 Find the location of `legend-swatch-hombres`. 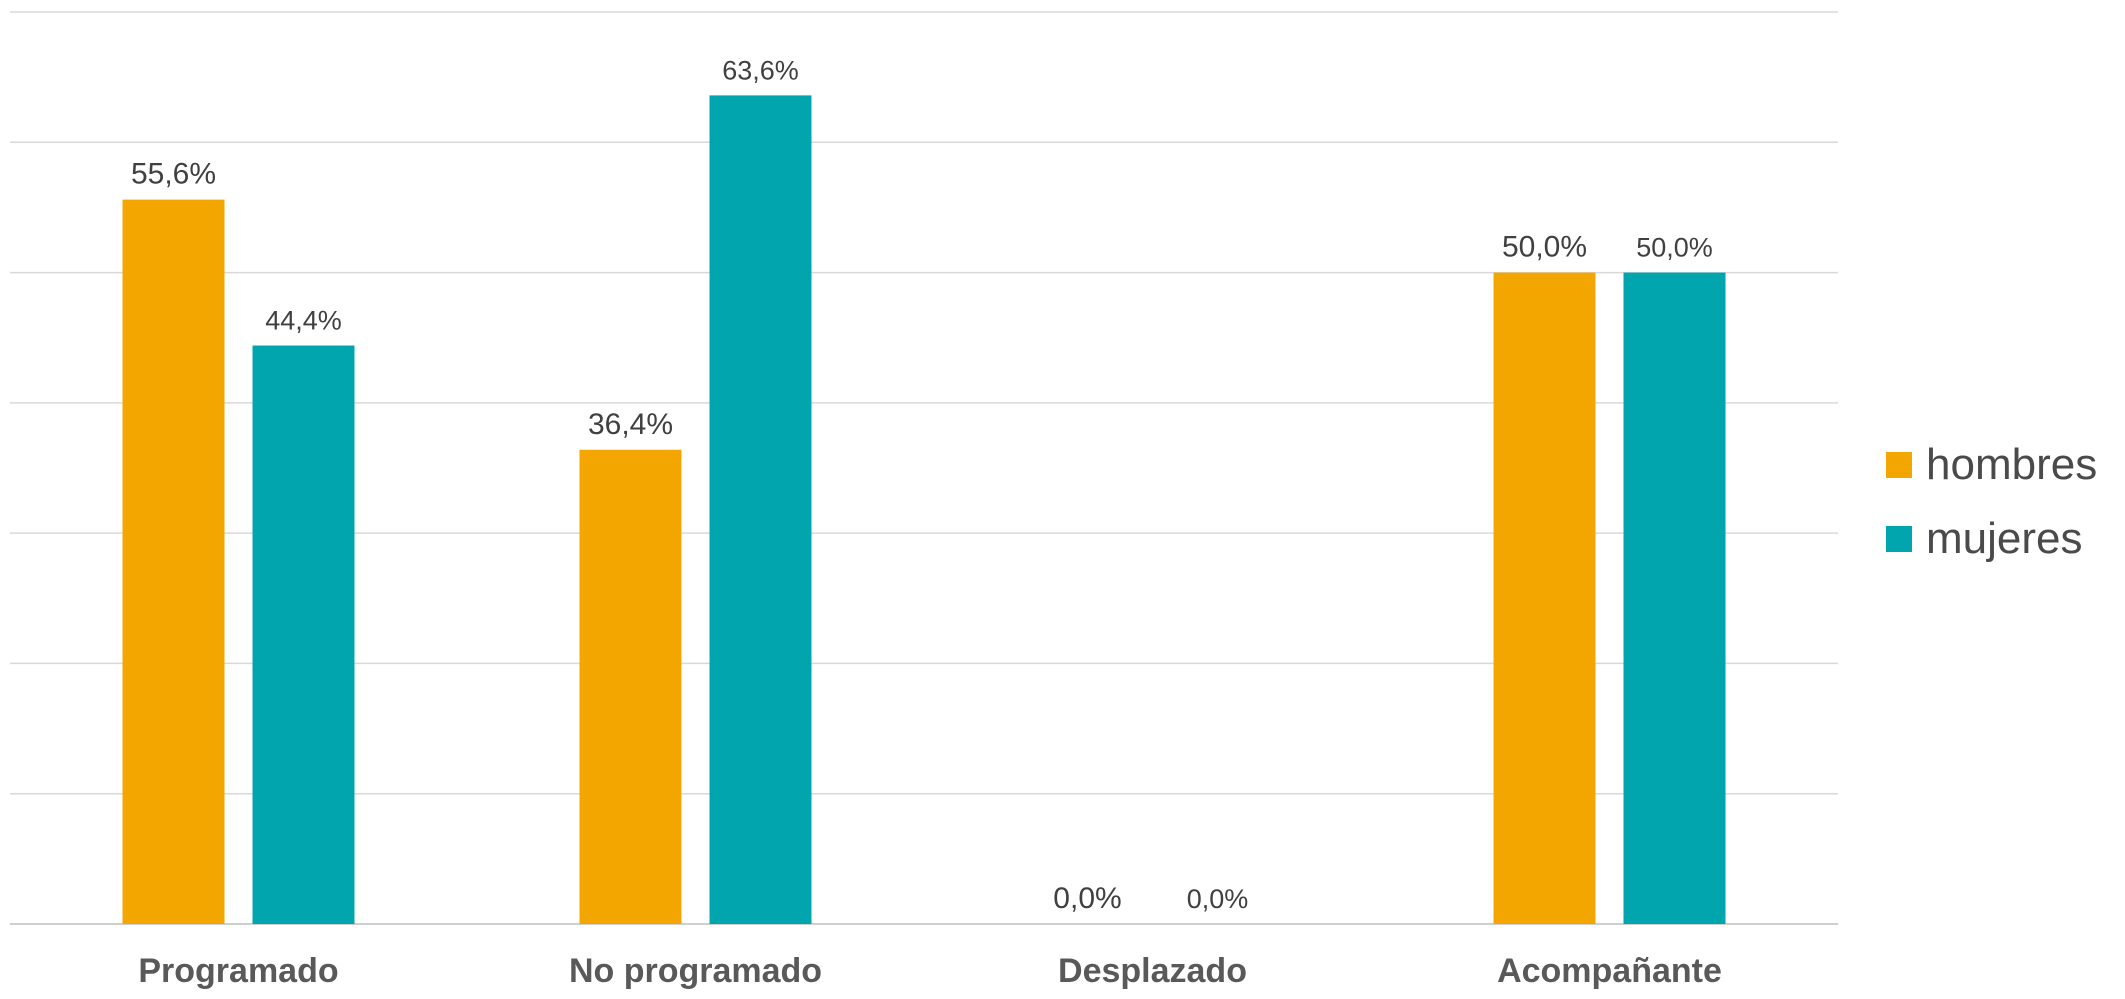

legend-swatch-hombres is located at coordinates (1899, 465).